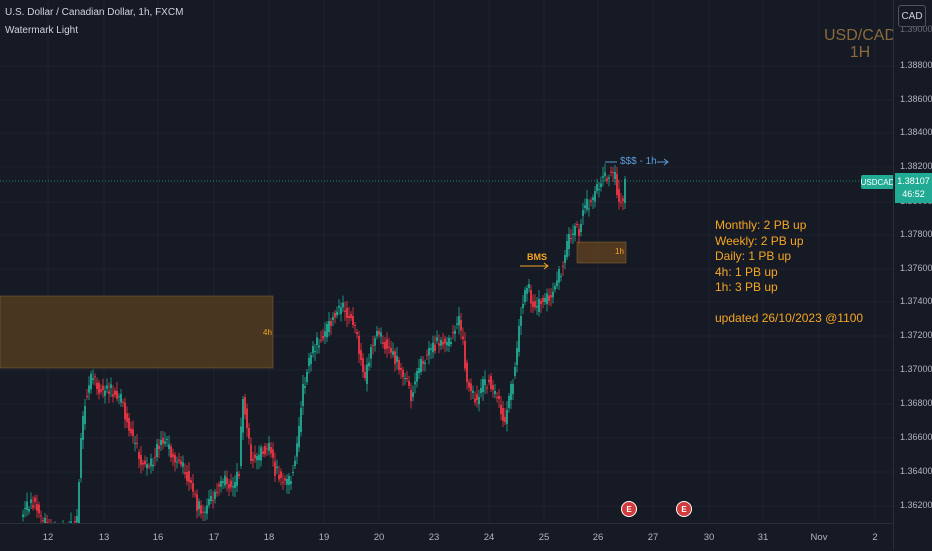 The width and height of the screenshot is (932, 551). What do you see at coordinates (912, 16) in the screenshot?
I see `currency-button: CAD` at bounding box center [912, 16].